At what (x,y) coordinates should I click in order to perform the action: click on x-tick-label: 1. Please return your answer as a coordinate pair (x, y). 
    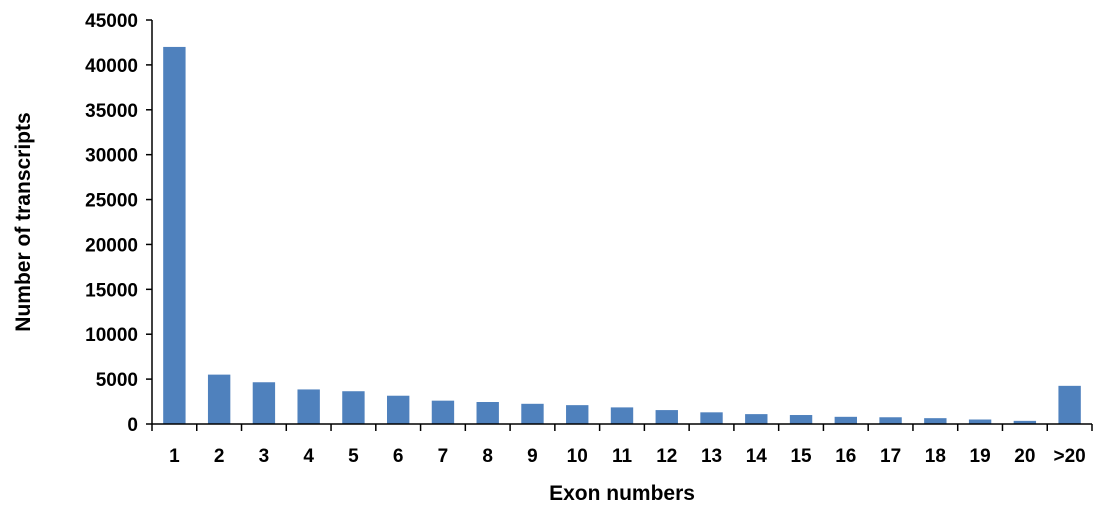
    Looking at the image, I should click on (174, 456).